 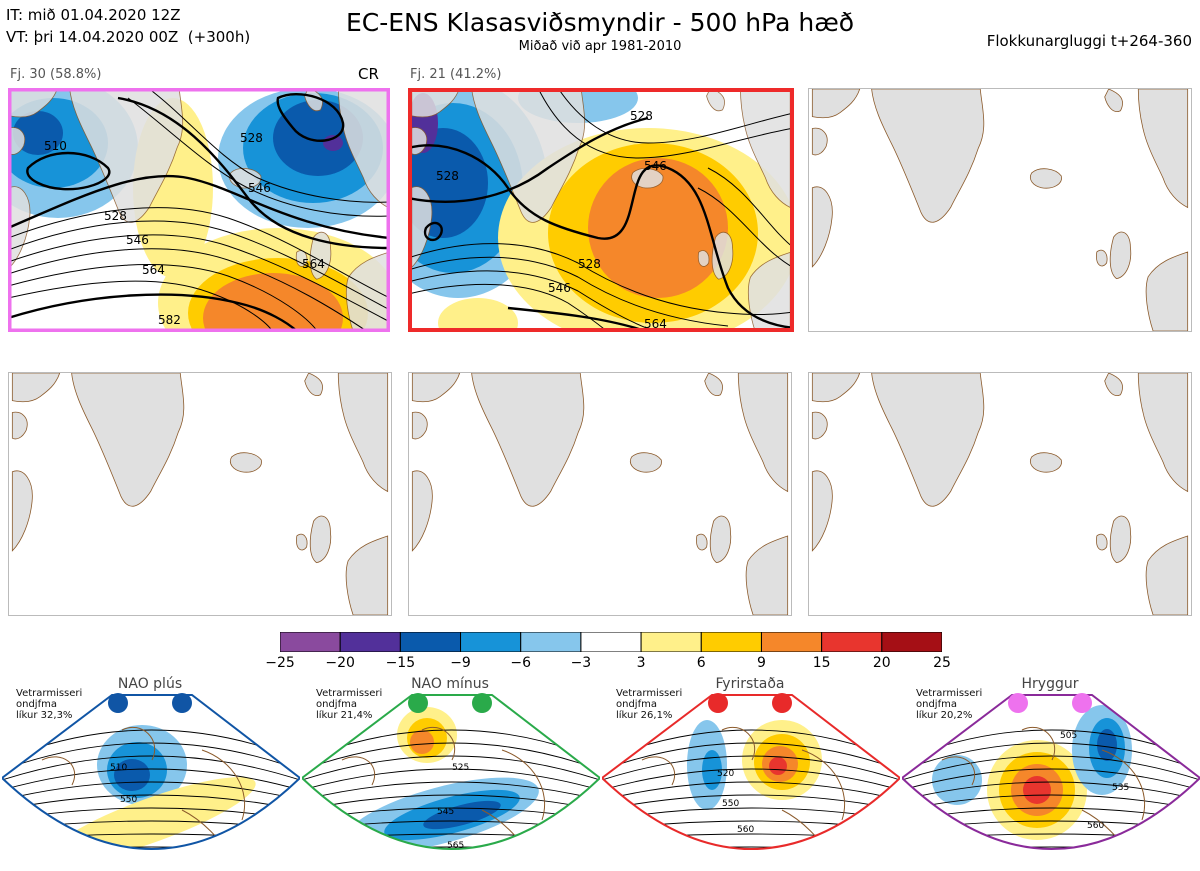 What do you see at coordinates (118, 768) in the screenshot?
I see `regime-contour-label: 510` at bounding box center [118, 768].